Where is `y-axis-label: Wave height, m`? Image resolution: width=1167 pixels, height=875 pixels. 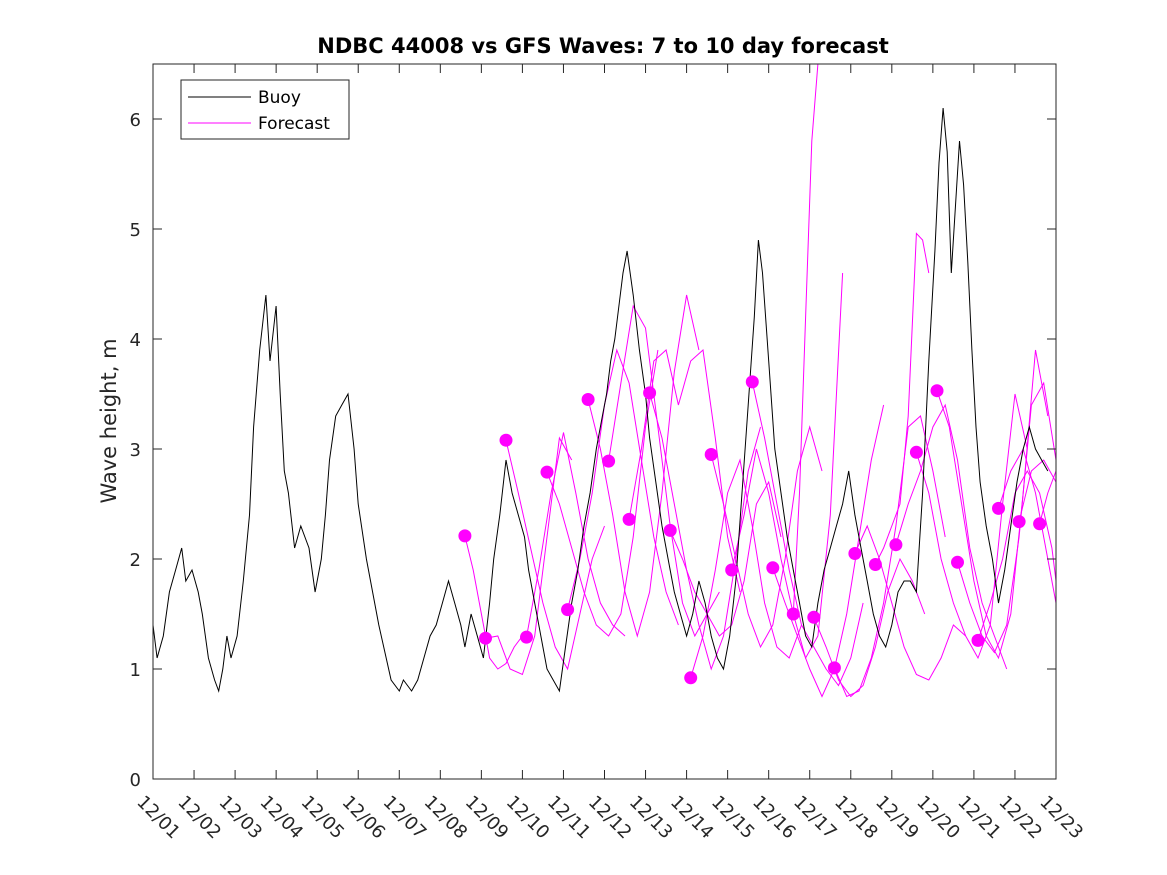 y-axis-label: Wave height, m is located at coordinates (109, 420).